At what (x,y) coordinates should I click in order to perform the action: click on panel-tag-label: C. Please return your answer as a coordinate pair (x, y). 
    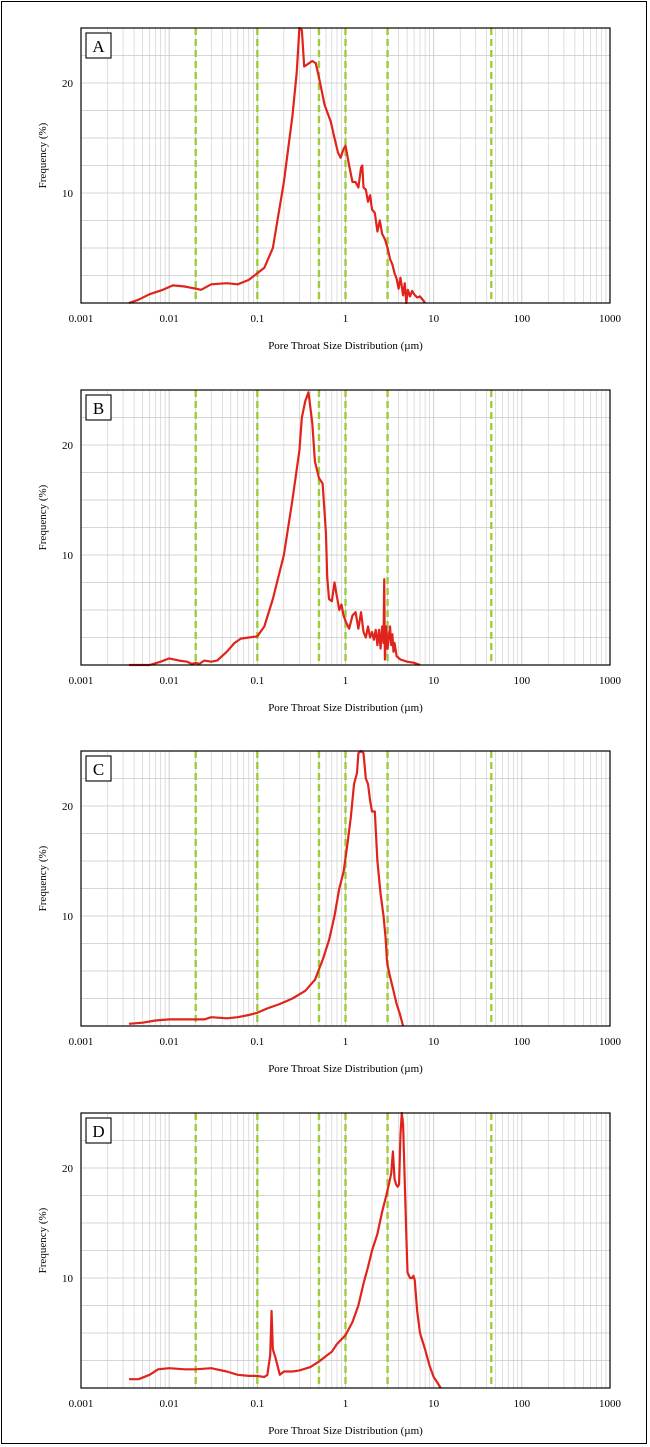
    Looking at the image, I should click on (98, 769).